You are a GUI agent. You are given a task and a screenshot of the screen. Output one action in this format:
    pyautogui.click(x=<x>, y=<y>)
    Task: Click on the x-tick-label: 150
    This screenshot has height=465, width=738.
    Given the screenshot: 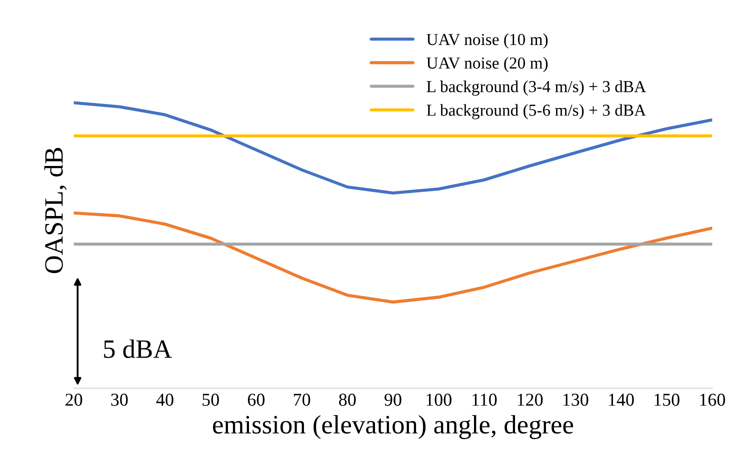 What is the action you would take?
    pyautogui.click(x=667, y=400)
    